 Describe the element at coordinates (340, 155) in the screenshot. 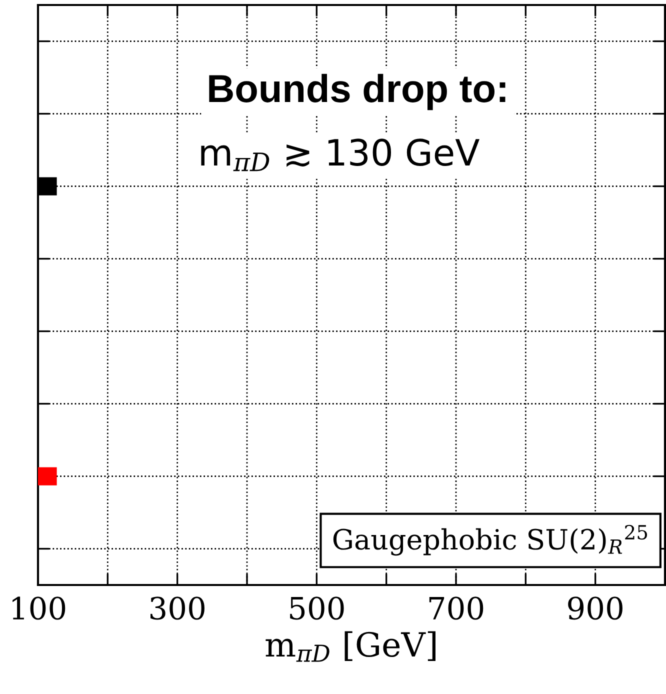

I see `annotation: m$_{πD}$ ≳ 130 GeV` at that location.